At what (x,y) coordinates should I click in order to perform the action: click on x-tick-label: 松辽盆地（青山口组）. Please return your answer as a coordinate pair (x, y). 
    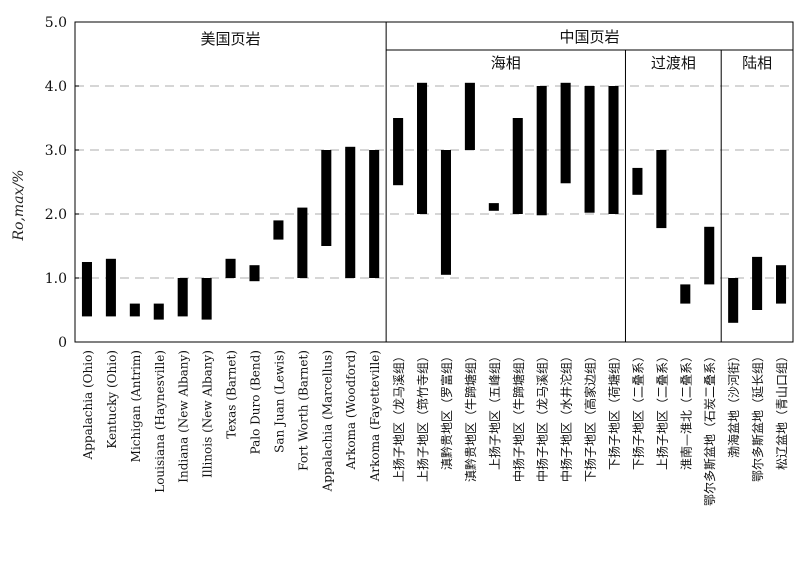
    Looking at the image, I should click on (782, 410).